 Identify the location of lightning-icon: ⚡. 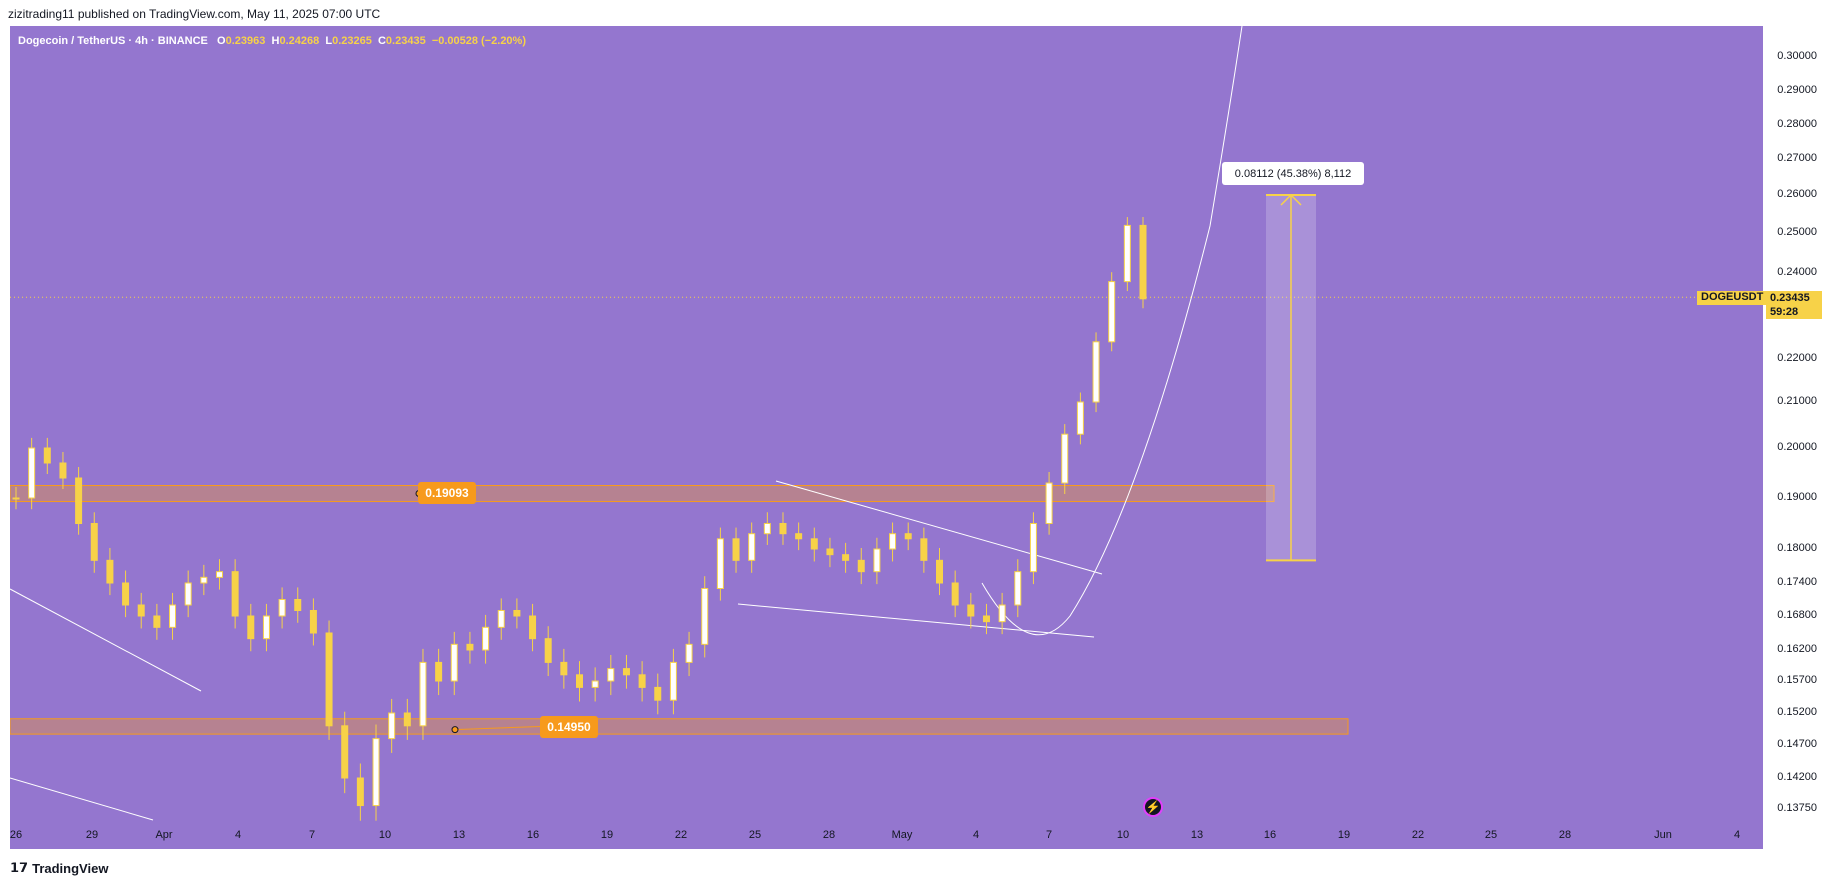
(1153, 807).